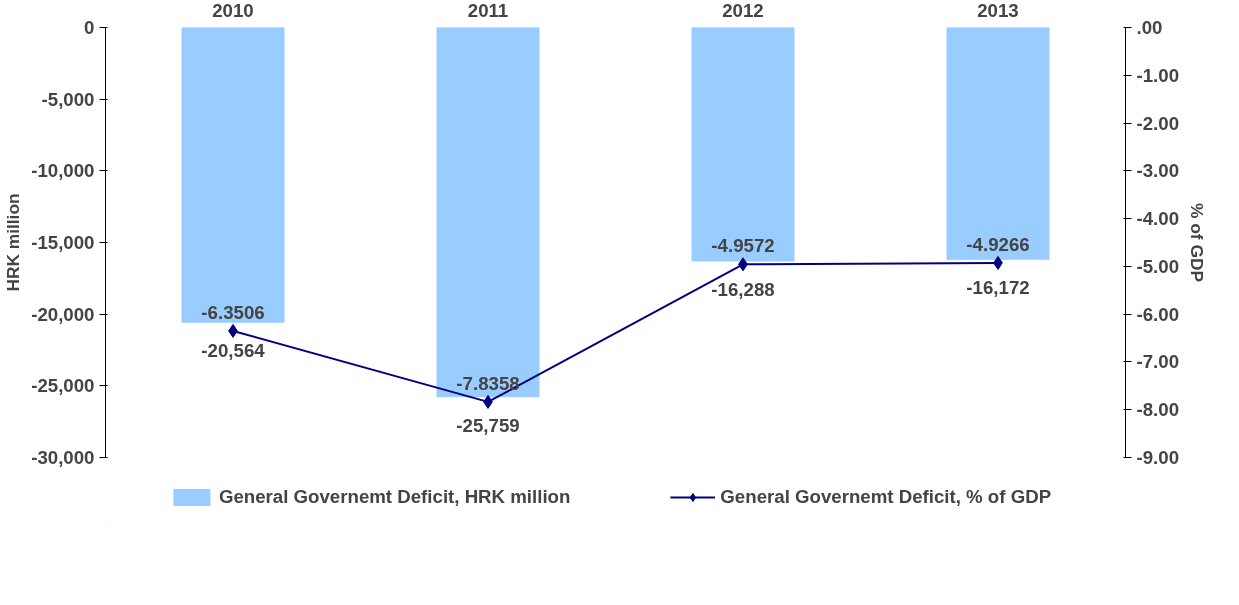 Image resolution: width=1239 pixels, height=605 pixels. What do you see at coordinates (1158, 219) in the screenshot?
I see `y2-tick-label: -4.00` at bounding box center [1158, 219].